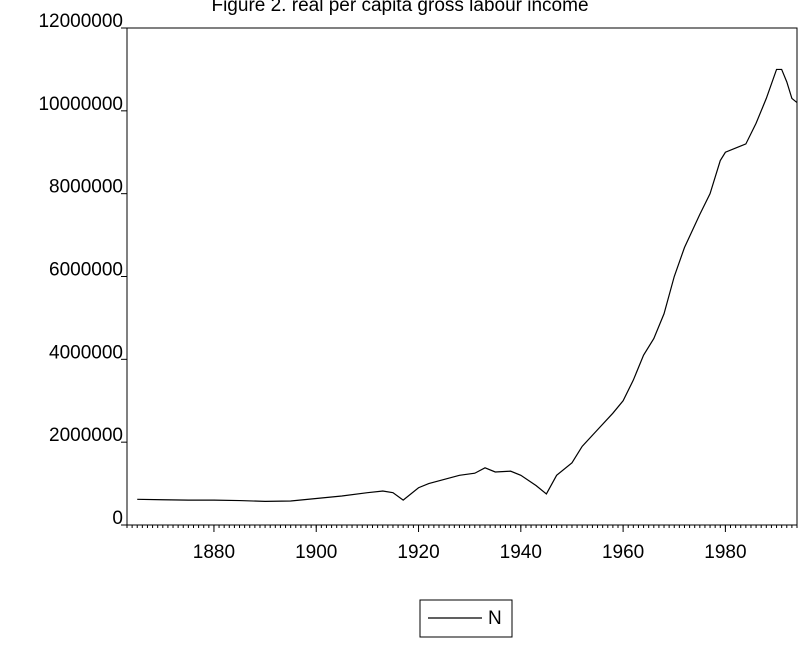  What do you see at coordinates (80, 21) in the screenshot?
I see `y-tick-label: 12000000` at bounding box center [80, 21].